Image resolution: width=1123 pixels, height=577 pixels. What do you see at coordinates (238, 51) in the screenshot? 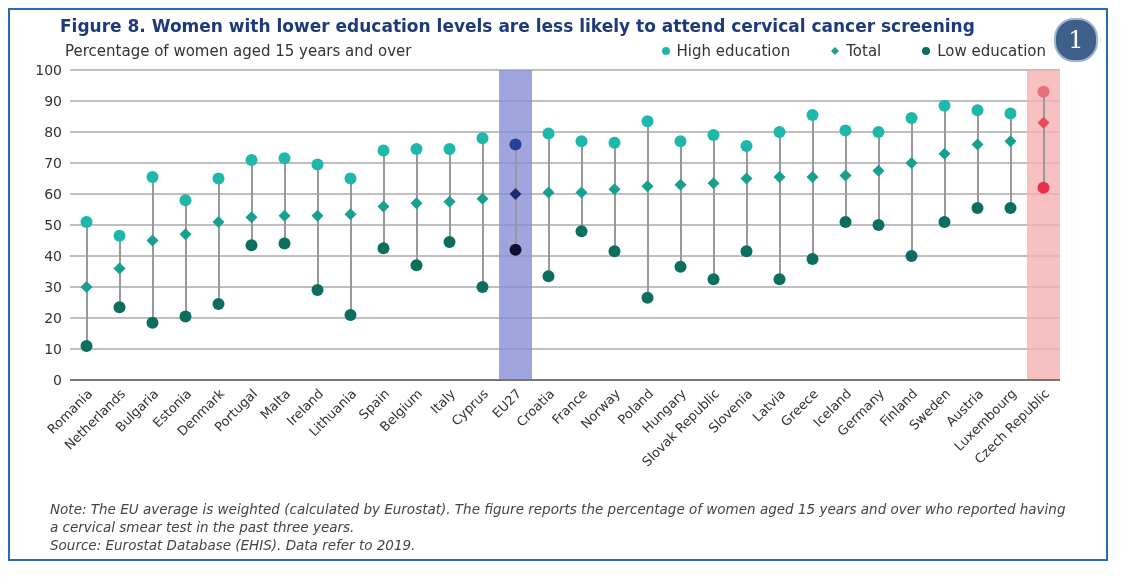
I see `y-axis-title: Percentage of women aged 15 years and over` at bounding box center [238, 51].